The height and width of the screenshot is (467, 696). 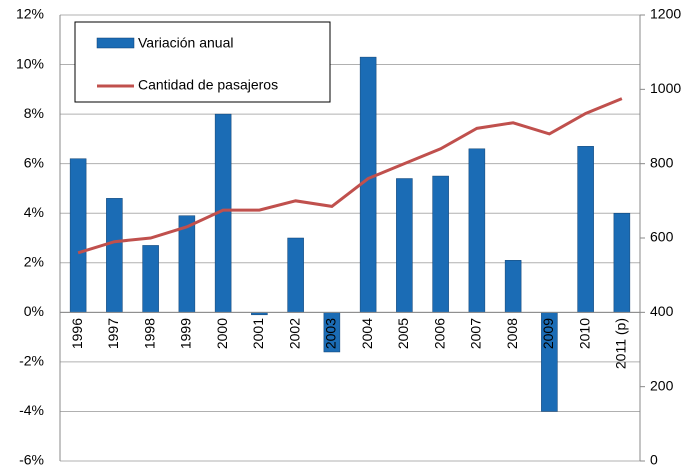 What do you see at coordinates (34, 212) in the screenshot?
I see `y-tick-label: 4%` at bounding box center [34, 212].